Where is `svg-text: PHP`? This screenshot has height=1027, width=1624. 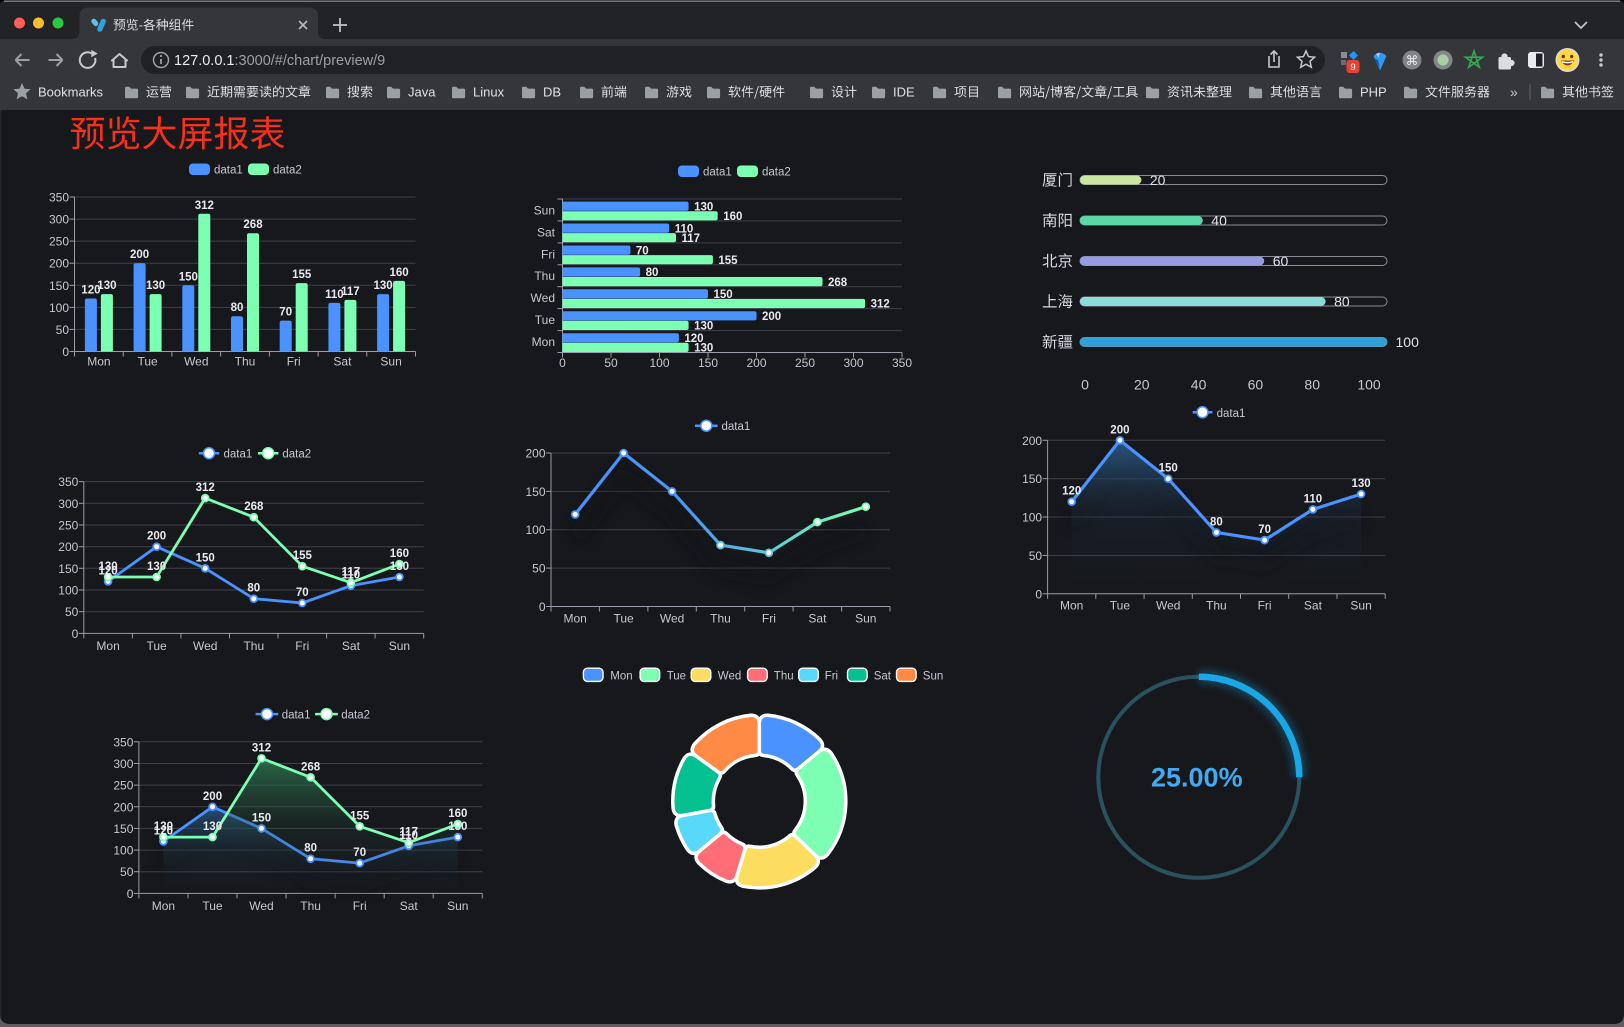 svg-text: PHP is located at coordinates (1373, 92).